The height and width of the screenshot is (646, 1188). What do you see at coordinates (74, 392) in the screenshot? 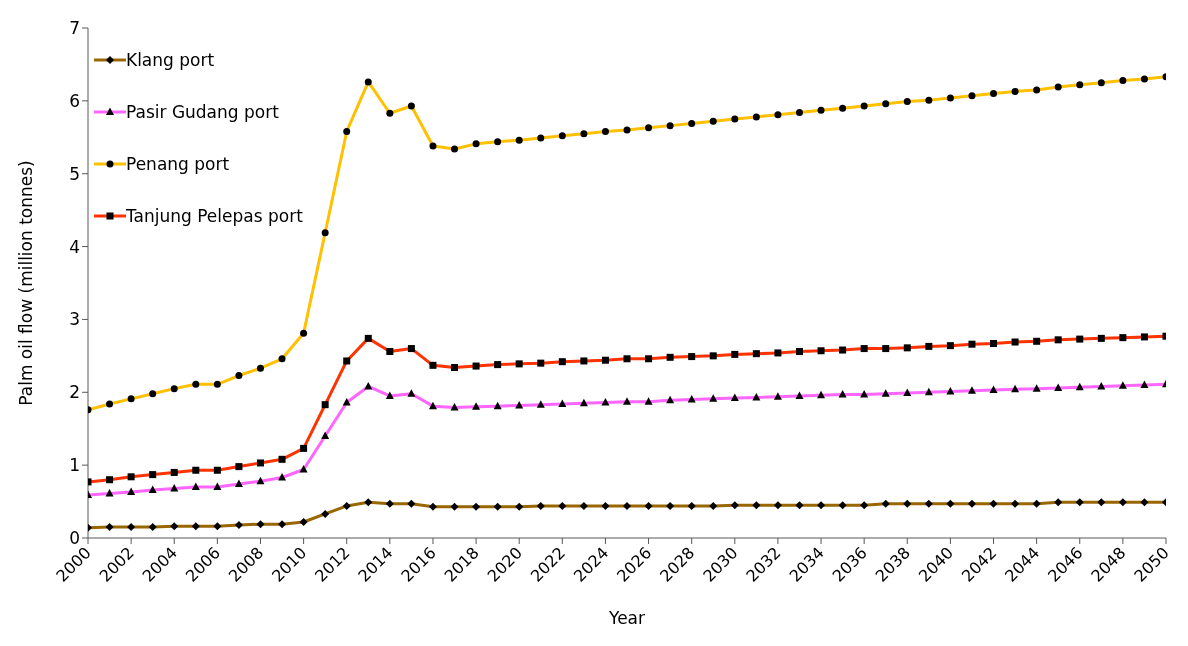
I see `y-tick-label: 2` at bounding box center [74, 392].